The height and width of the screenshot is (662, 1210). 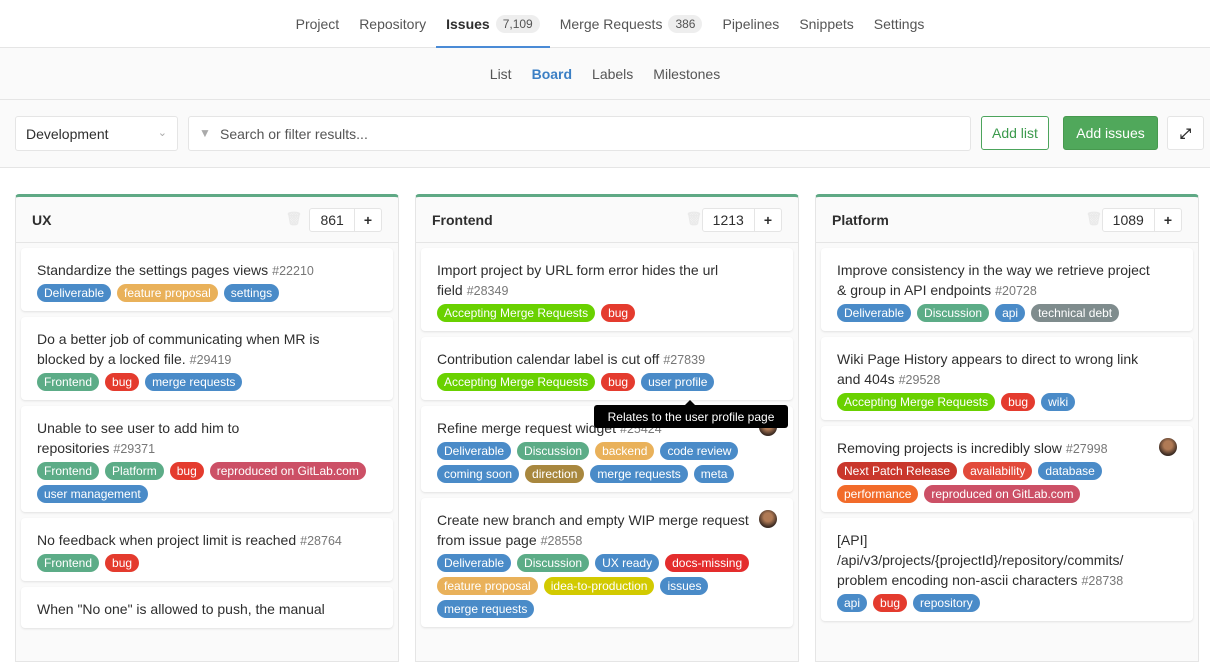 What do you see at coordinates (478, 474) in the screenshot?
I see `label: coming soon` at bounding box center [478, 474].